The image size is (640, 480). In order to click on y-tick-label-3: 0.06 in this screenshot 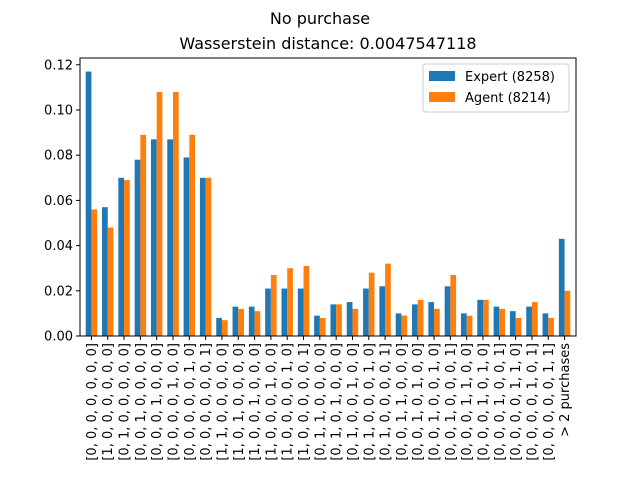, I will do `click(58, 201)`.